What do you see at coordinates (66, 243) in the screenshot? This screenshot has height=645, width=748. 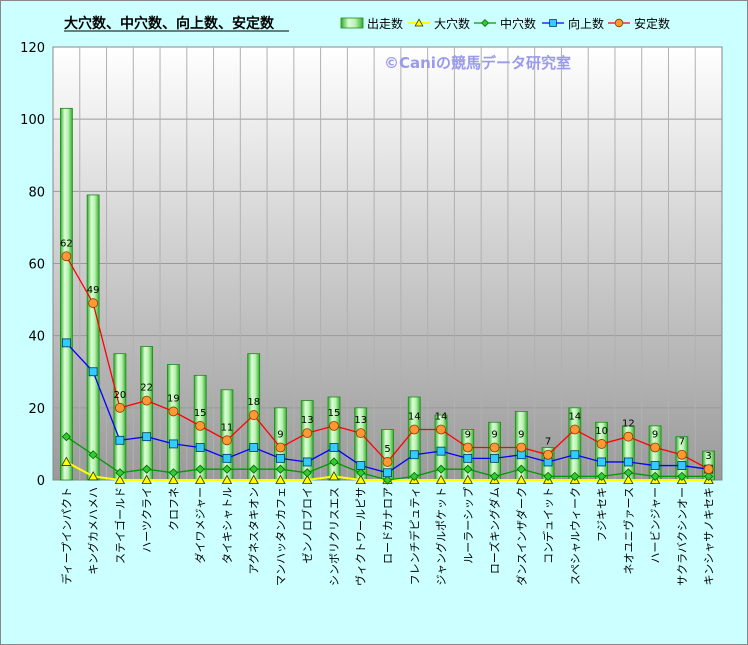 I see `data-label: 62` at bounding box center [66, 243].